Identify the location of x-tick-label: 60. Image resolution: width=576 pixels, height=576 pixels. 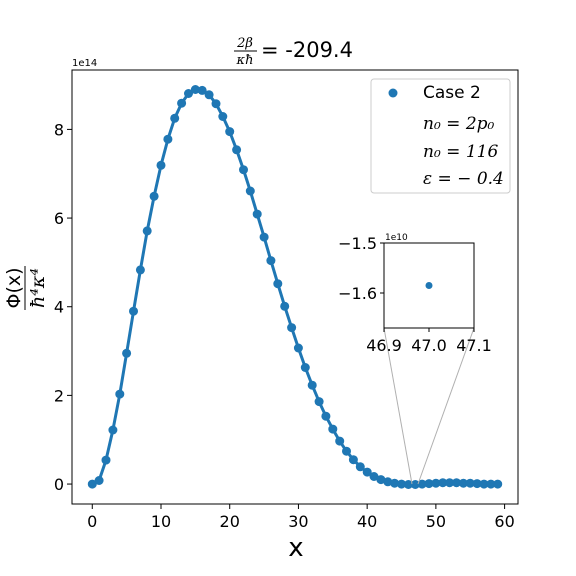
(504, 521).